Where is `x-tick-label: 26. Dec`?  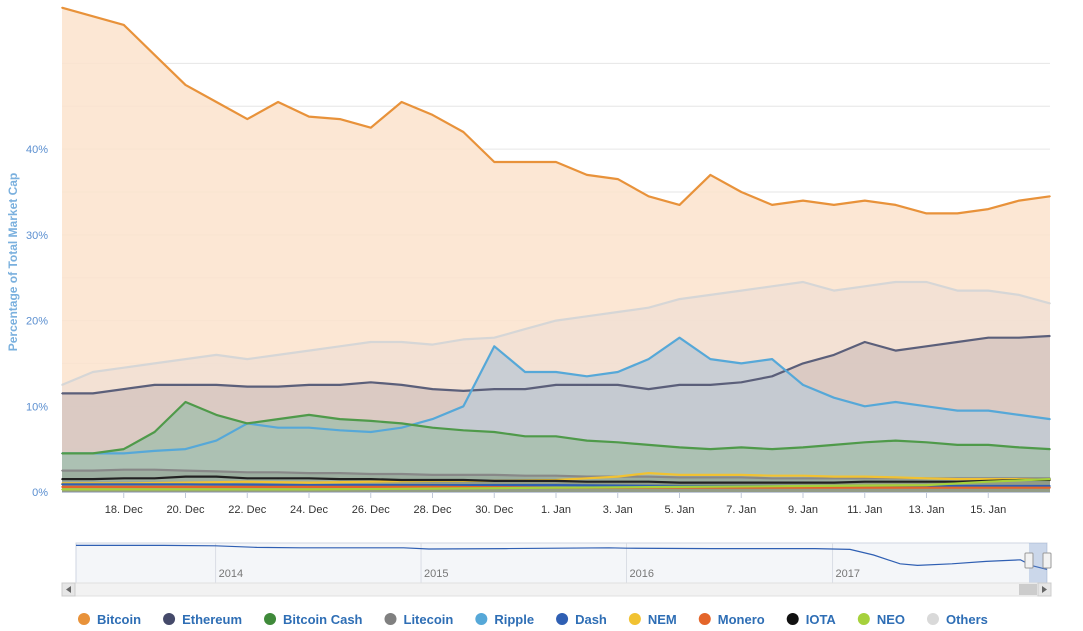
x-tick-label: 26. Dec is located at coordinates (371, 510).